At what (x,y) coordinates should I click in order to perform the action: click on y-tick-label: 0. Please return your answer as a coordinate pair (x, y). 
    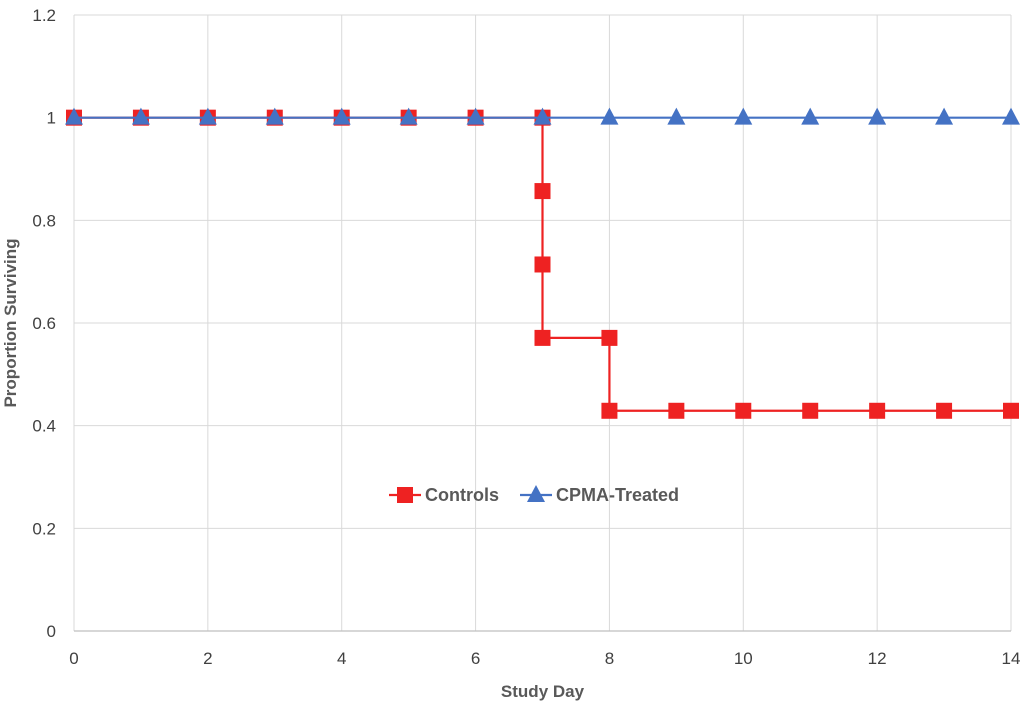
    Looking at the image, I should click on (51, 631).